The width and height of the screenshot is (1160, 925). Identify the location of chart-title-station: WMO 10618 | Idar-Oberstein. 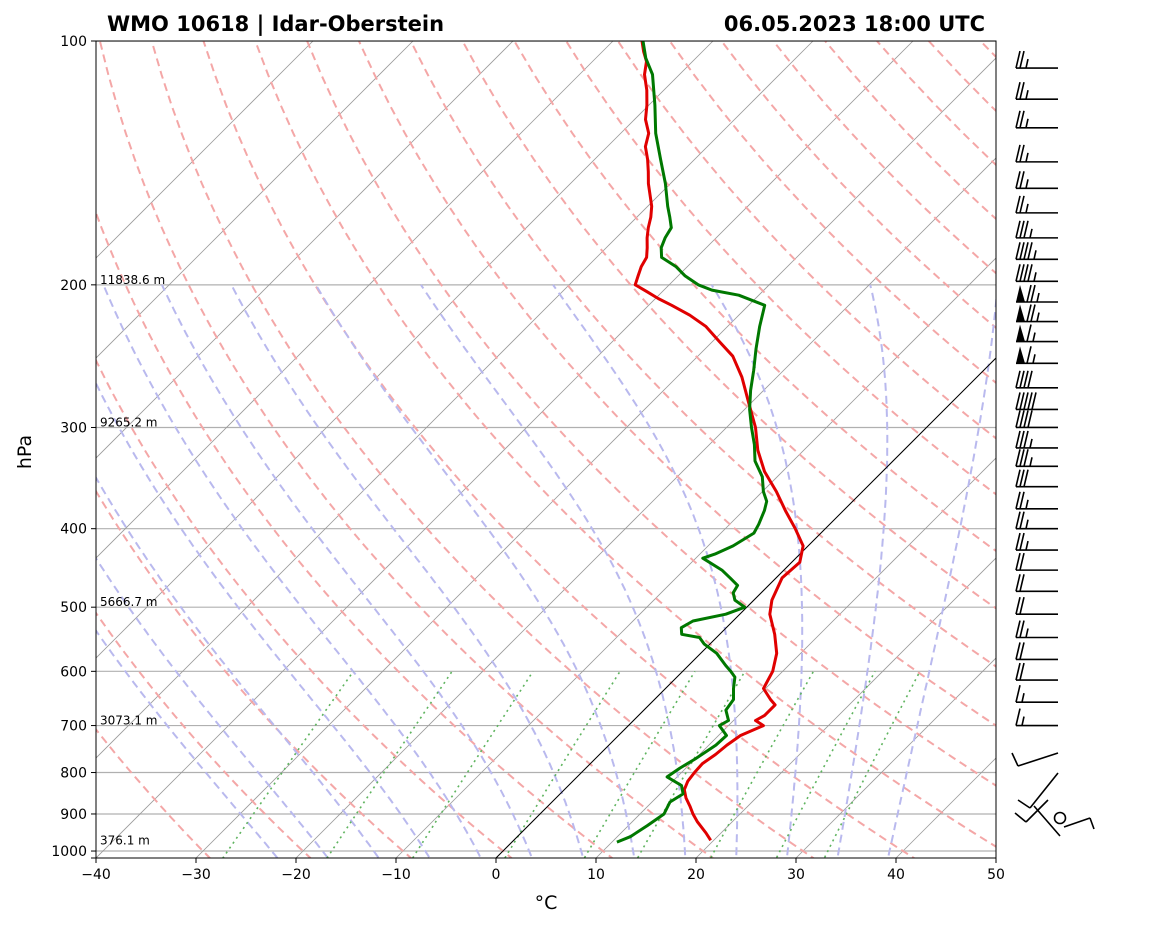
(275, 24).